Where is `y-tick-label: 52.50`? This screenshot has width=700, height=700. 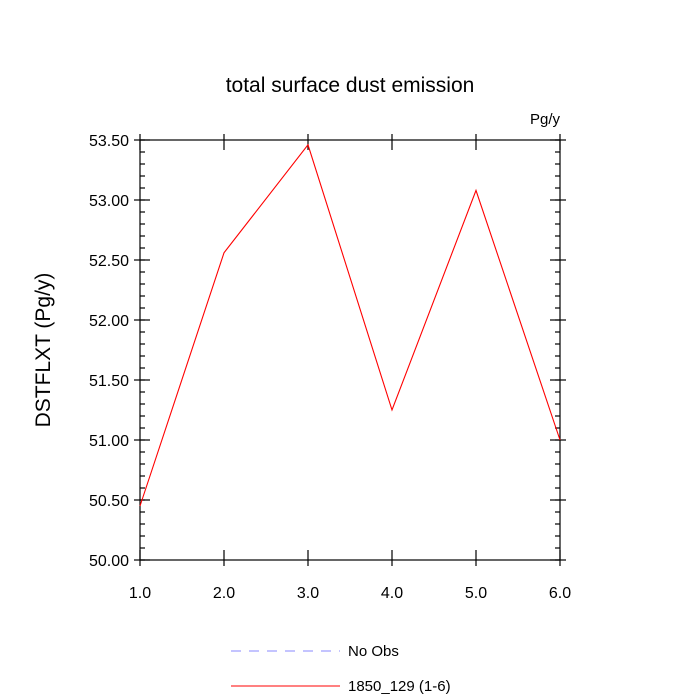 y-tick-label: 52.50 is located at coordinates (109, 261).